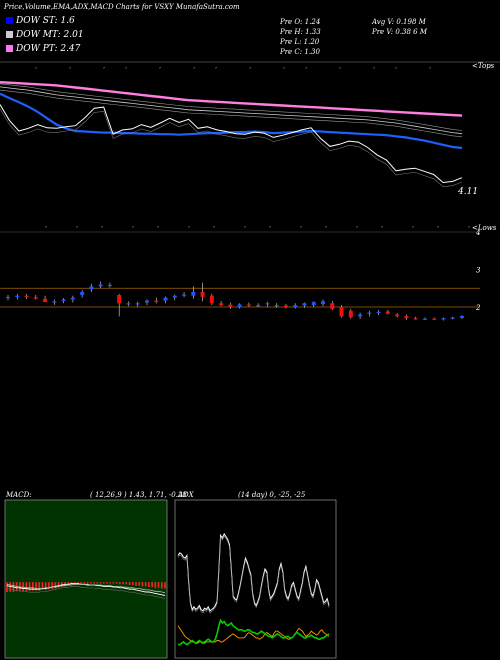  What do you see at coordinates (478, 271) in the screenshot?
I see `price-tick-label: 3` at bounding box center [478, 271].